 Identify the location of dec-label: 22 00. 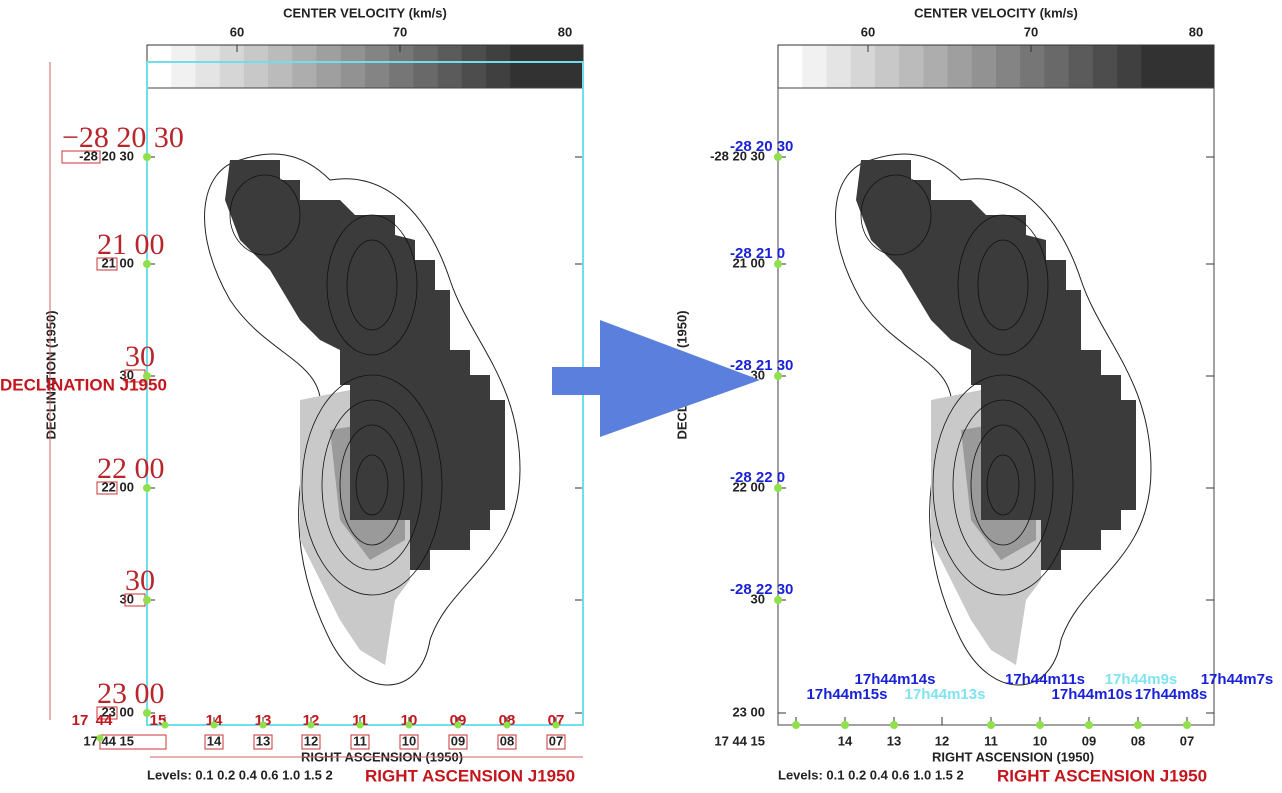
(117, 486).